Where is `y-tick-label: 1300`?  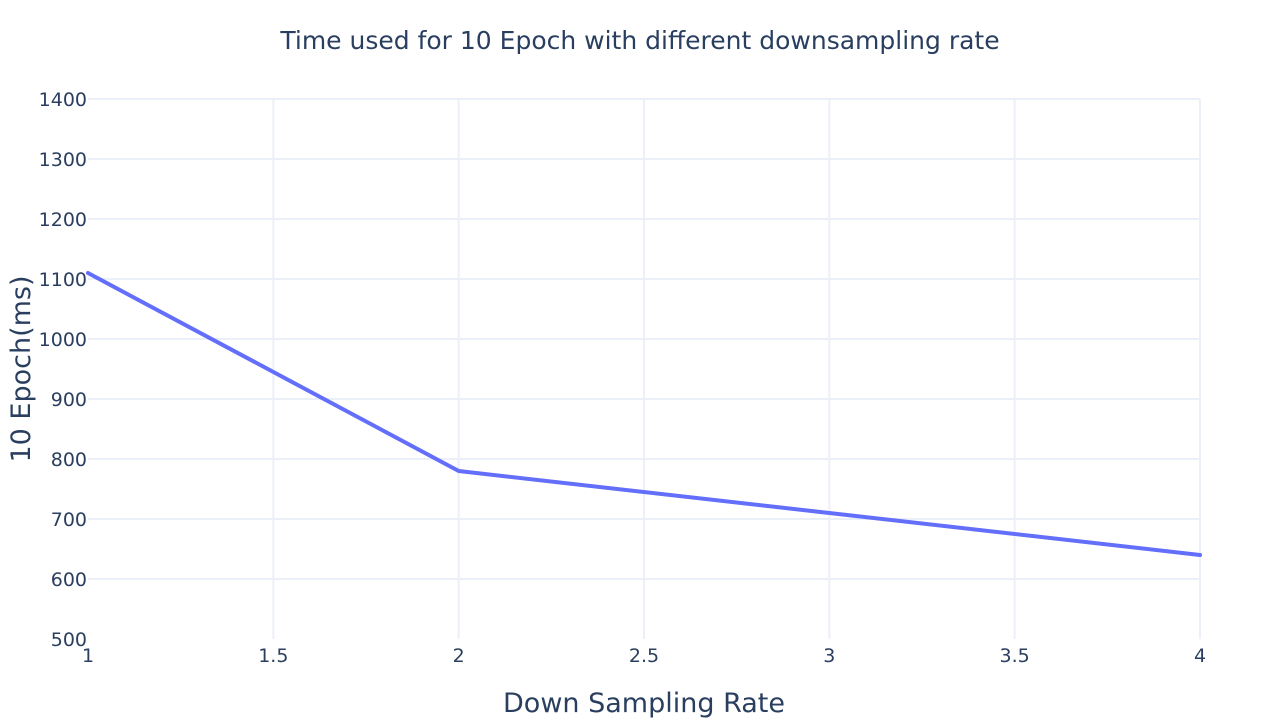
y-tick-label: 1300 is located at coordinates (63, 160).